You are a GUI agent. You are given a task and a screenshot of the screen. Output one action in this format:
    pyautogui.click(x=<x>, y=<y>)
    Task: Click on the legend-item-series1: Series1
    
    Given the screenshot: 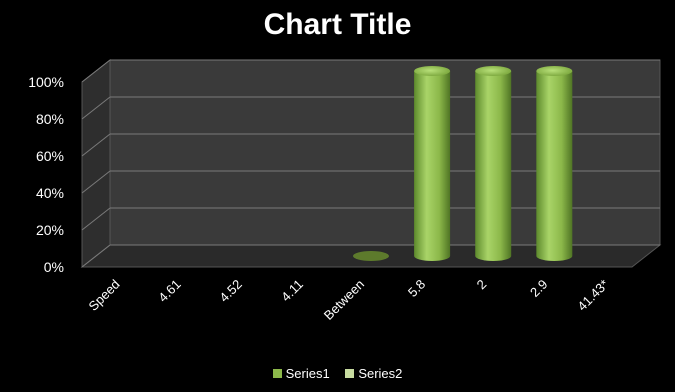 What is the action you would take?
    pyautogui.click(x=301, y=373)
    